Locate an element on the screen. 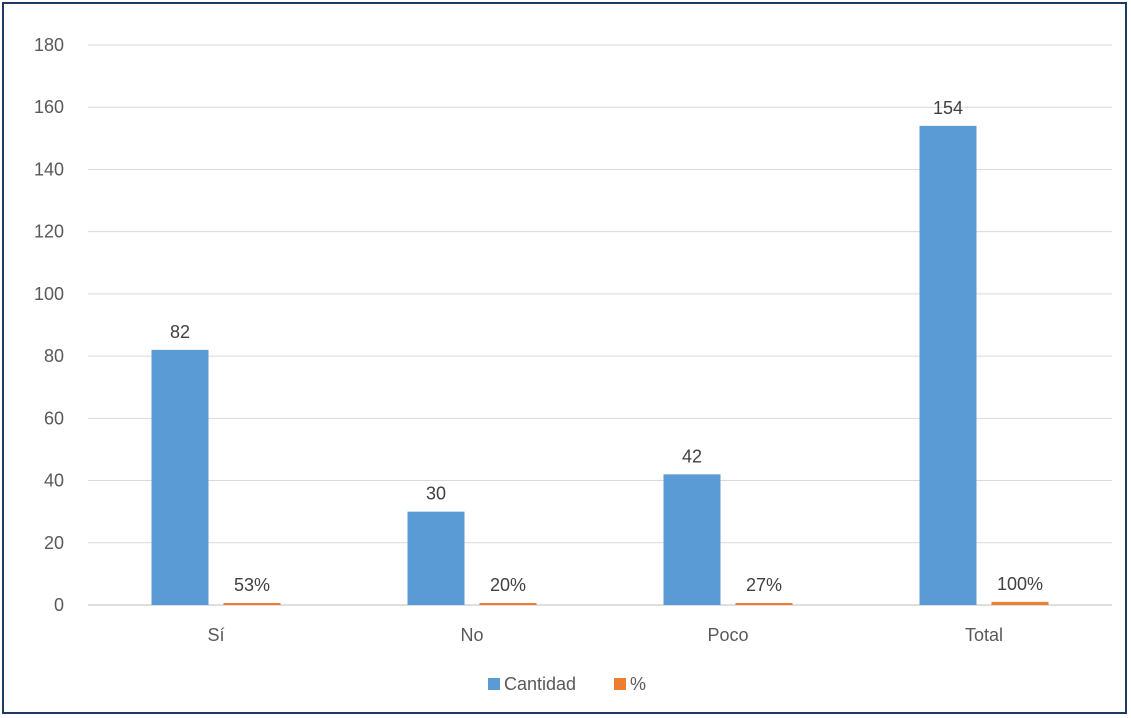  x-tick-label: Total is located at coordinates (984, 635).